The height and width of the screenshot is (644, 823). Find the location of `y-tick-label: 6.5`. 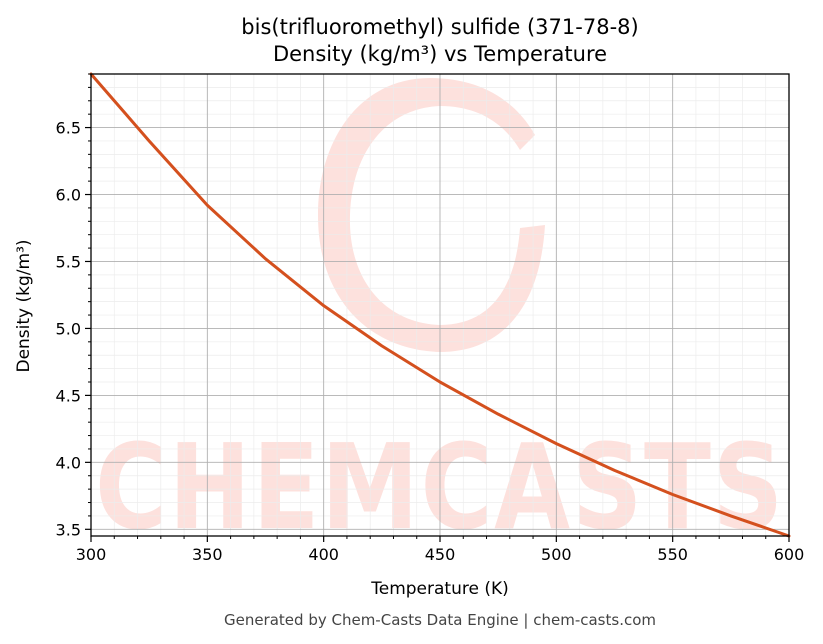

y-tick-label: 6.5 is located at coordinates (68, 128).